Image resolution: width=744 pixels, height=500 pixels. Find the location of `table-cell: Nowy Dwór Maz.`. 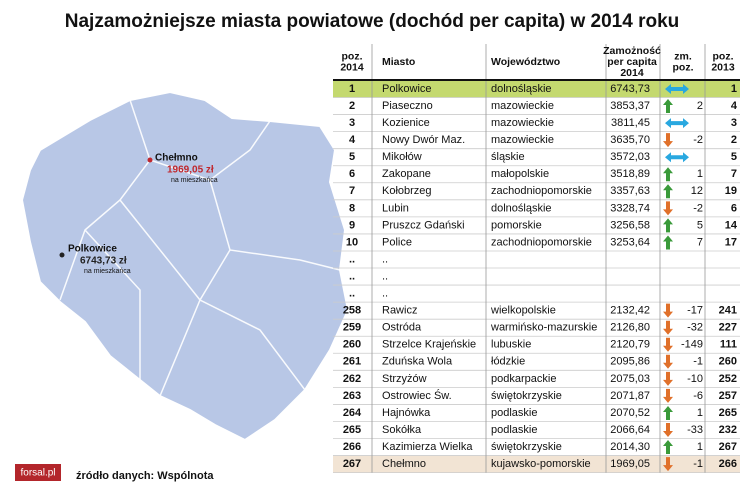

table-cell: Nowy Dwór Maz. is located at coordinates (423, 140).